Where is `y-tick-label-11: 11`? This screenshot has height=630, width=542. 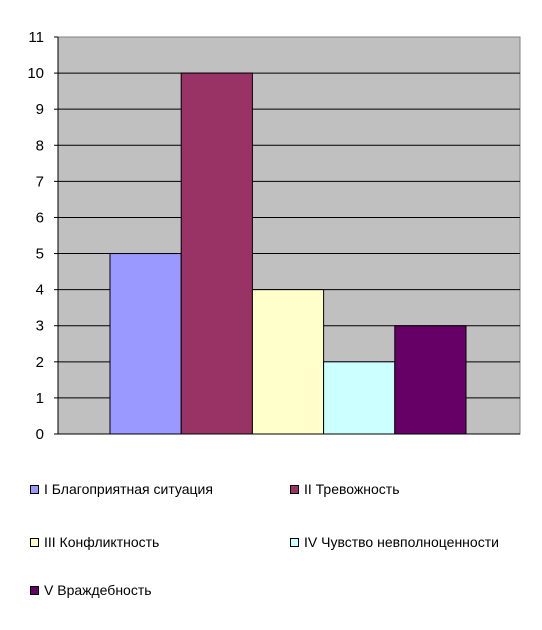
y-tick-label-11: 11 is located at coordinates (36, 37).